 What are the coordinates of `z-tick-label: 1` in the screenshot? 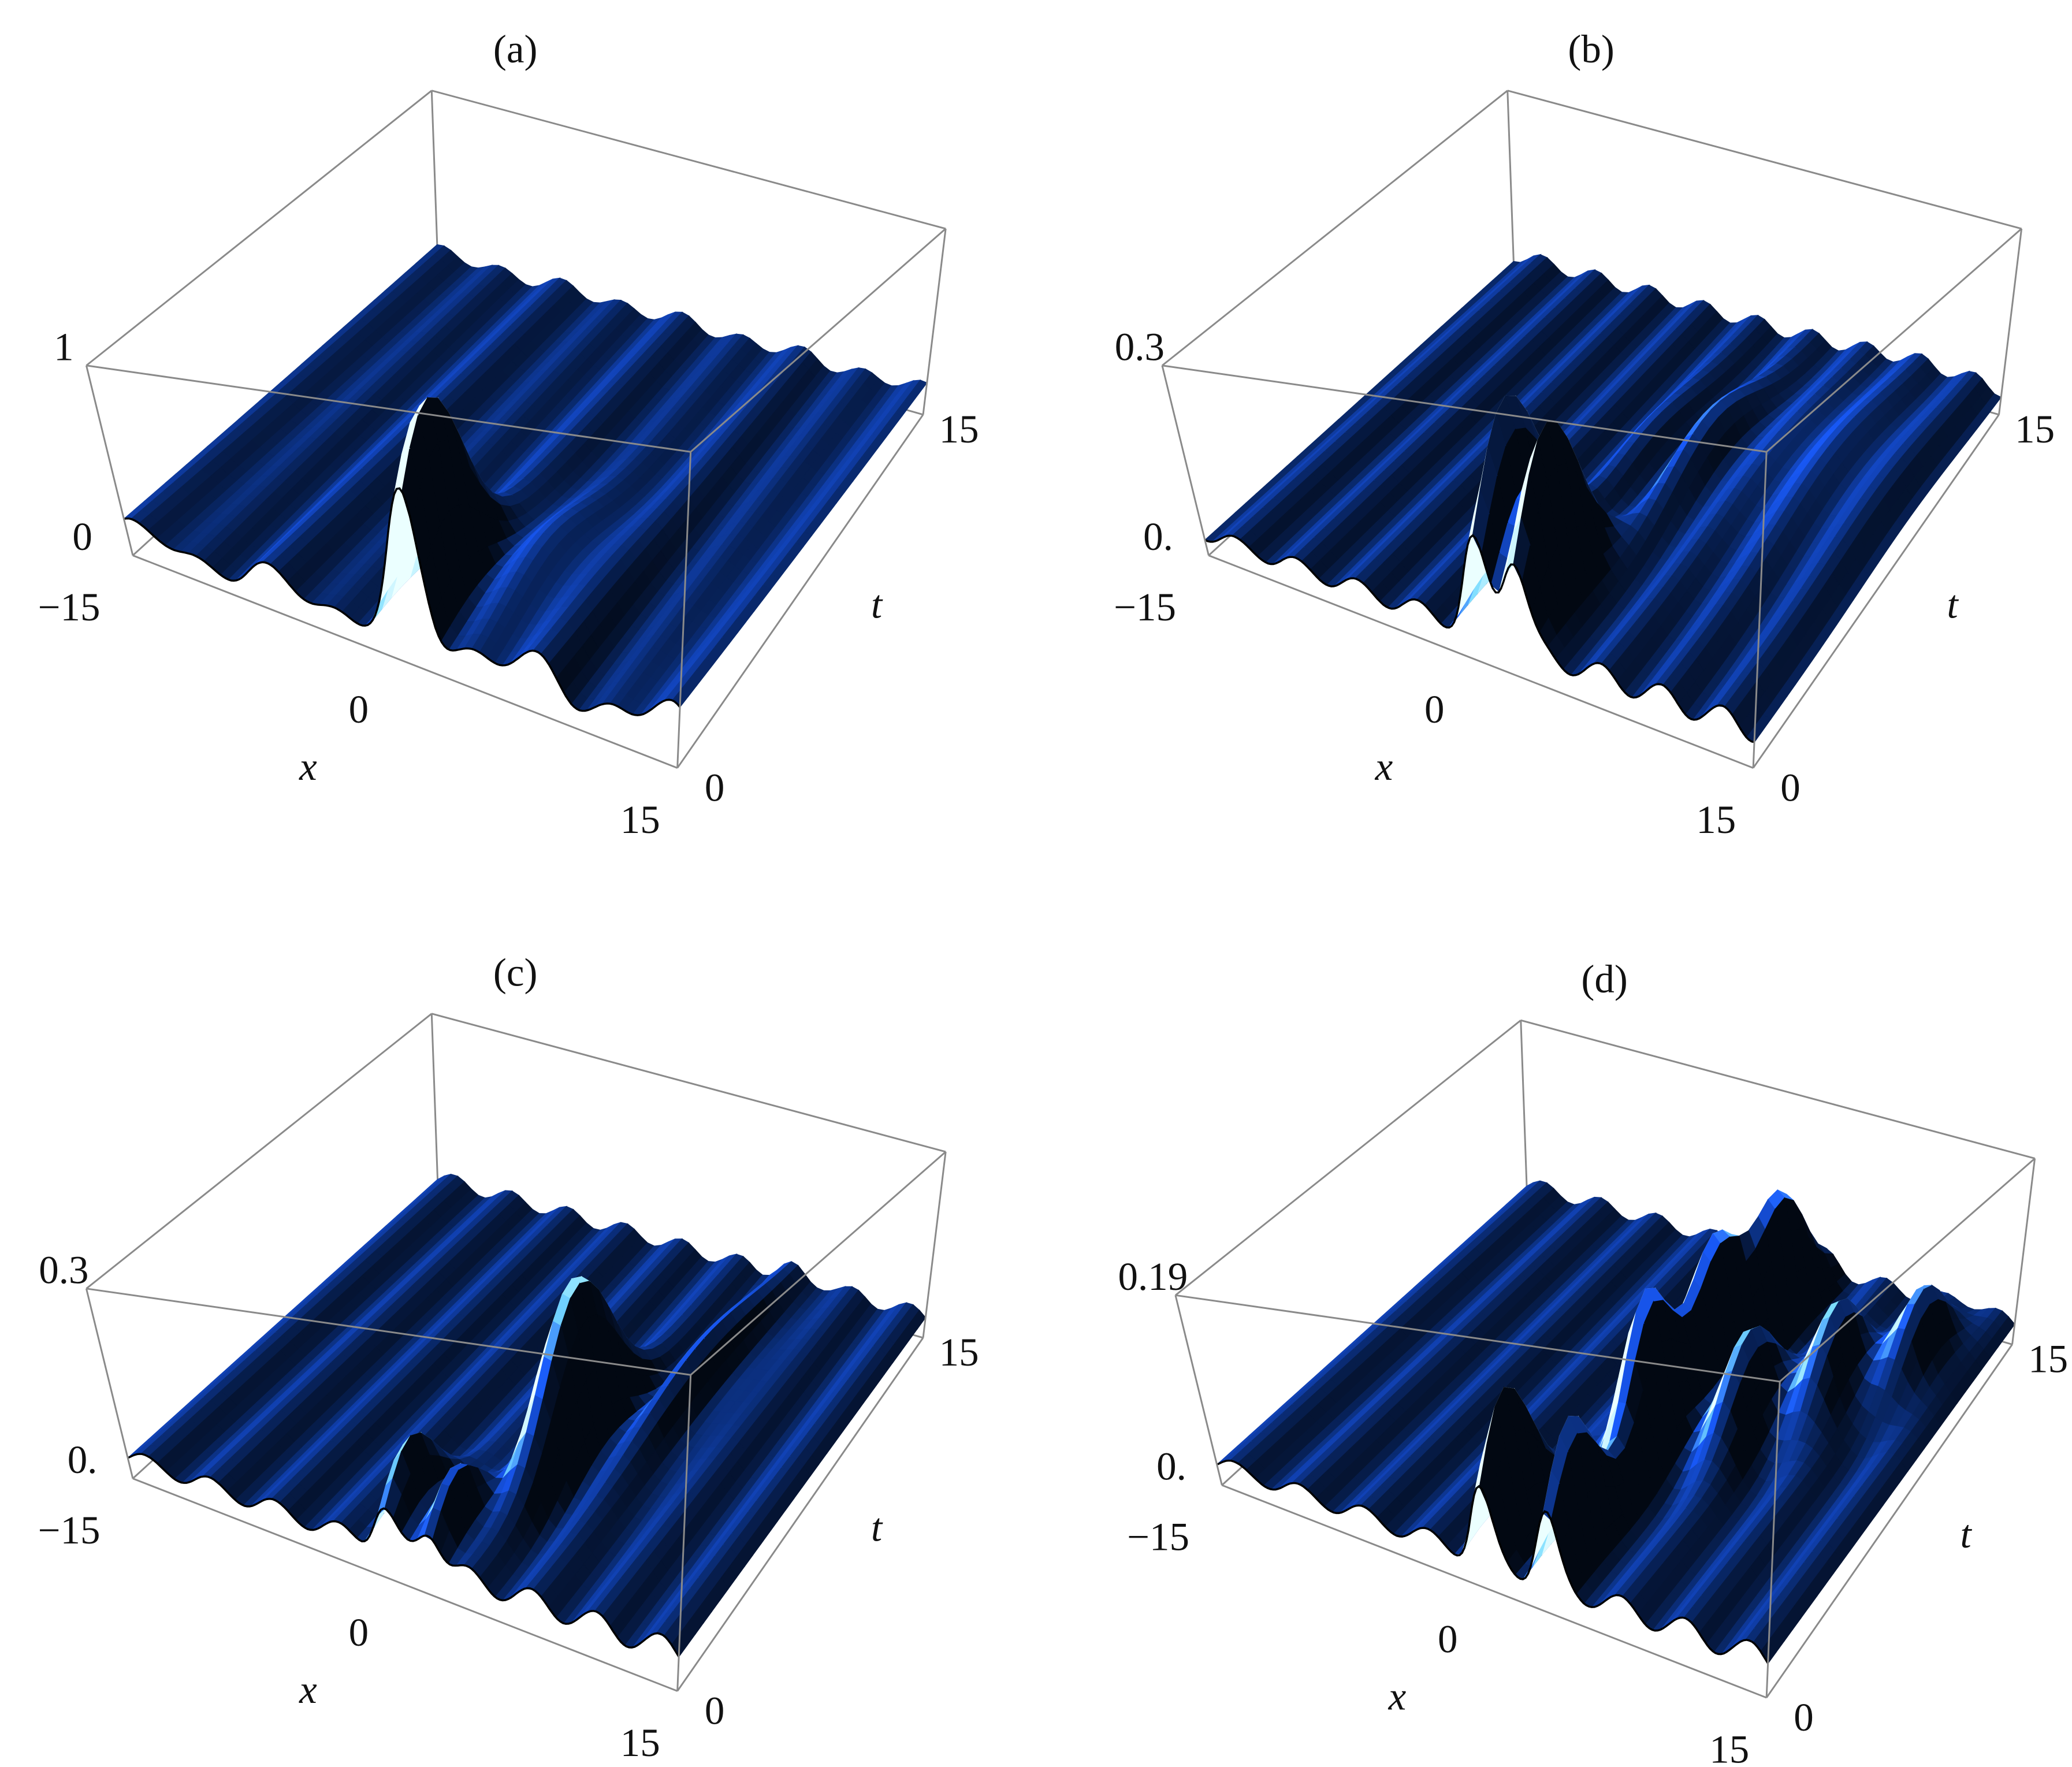 It's located at (63, 347).